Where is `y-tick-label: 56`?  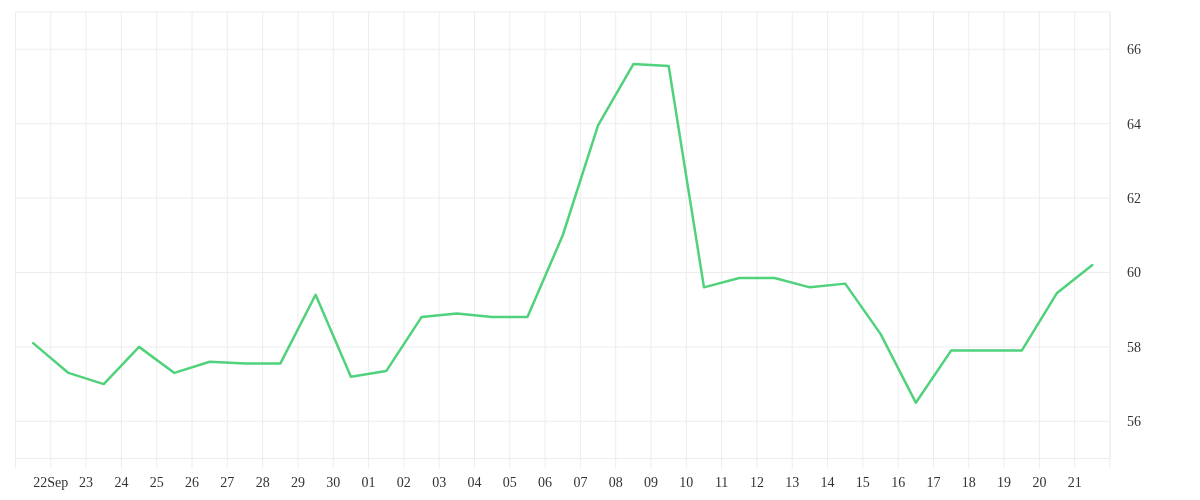 y-tick-label: 56 is located at coordinates (1134, 422).